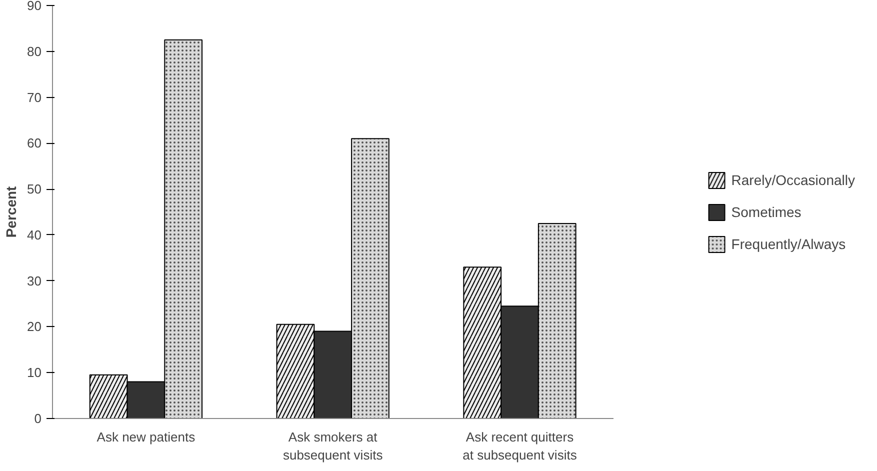 This screenshot has height=471, width=877. Describe the element at coordinates (34, 6) in the screenshot. I see `y-tick-label: 90` at that location.